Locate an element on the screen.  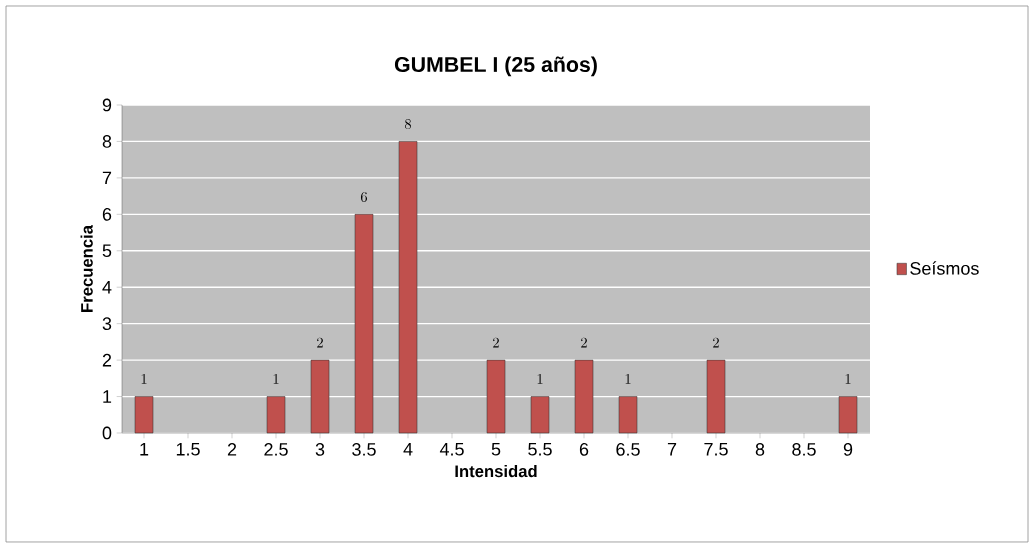
x-tick-label: 2.5 is located at coordinates (276, 449).